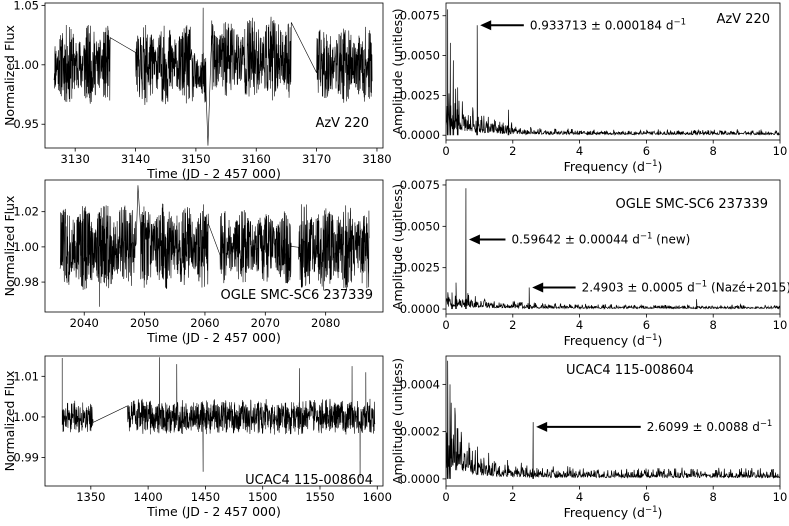 The height and width of the screenshot is (526, 789). Describe the element at coordinates (26, 458) in the screenshot. I see `y-tick-label-lc3: 0.99` at that location.